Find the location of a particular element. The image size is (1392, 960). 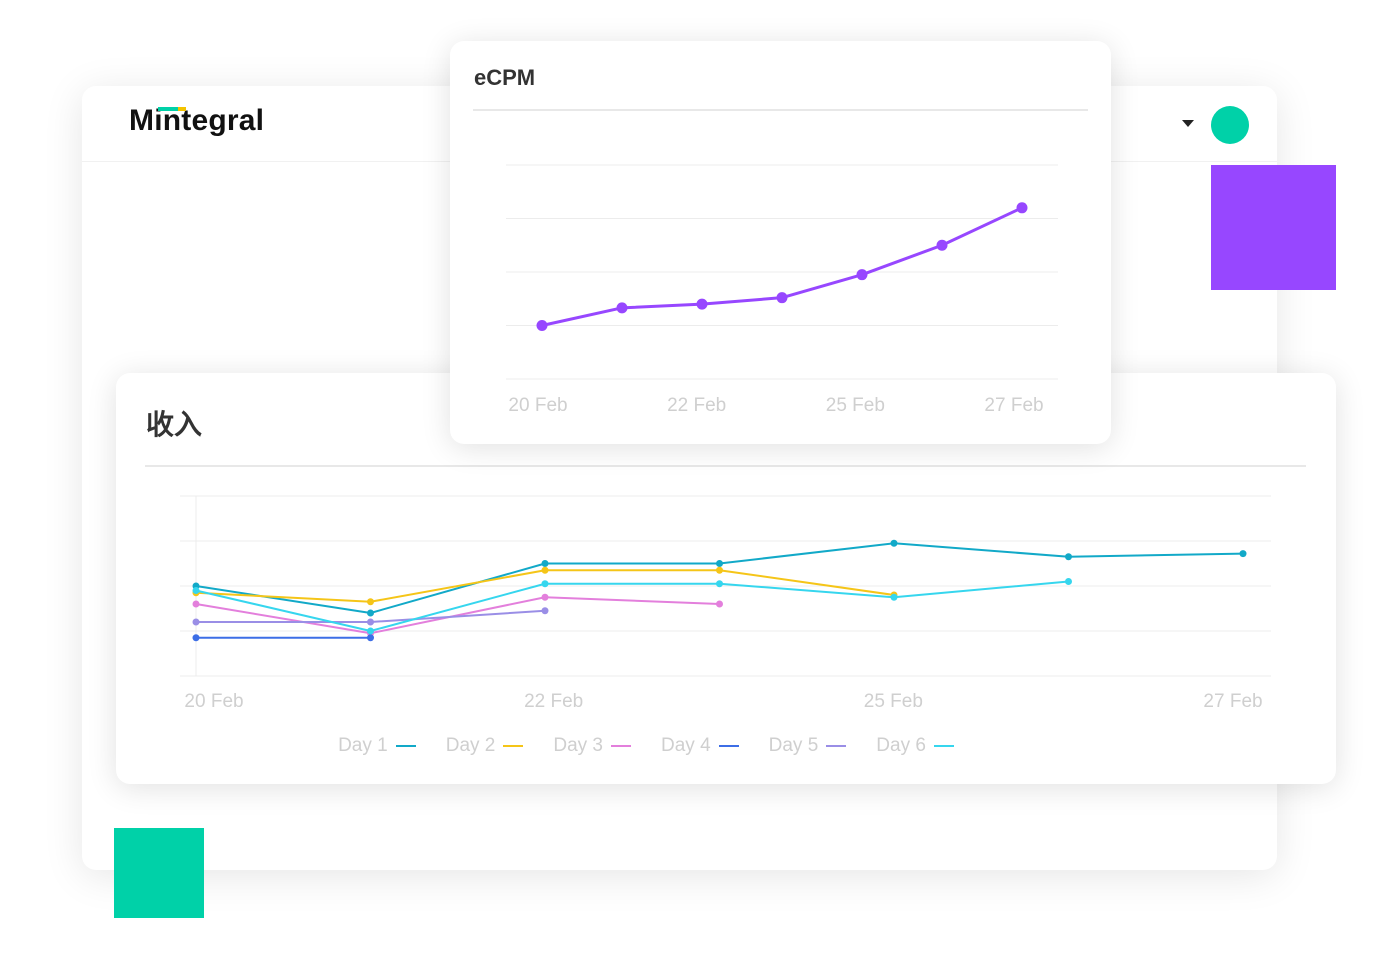

revenue-x-tick-label: 20 Feb is located at coordinates (213, 701).